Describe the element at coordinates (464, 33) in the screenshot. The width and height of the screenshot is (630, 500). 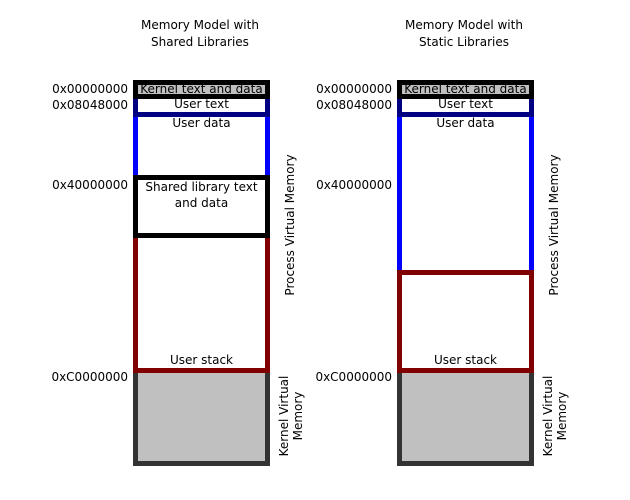
I see `right-title: Memory Model with Static Libraries` at that location.